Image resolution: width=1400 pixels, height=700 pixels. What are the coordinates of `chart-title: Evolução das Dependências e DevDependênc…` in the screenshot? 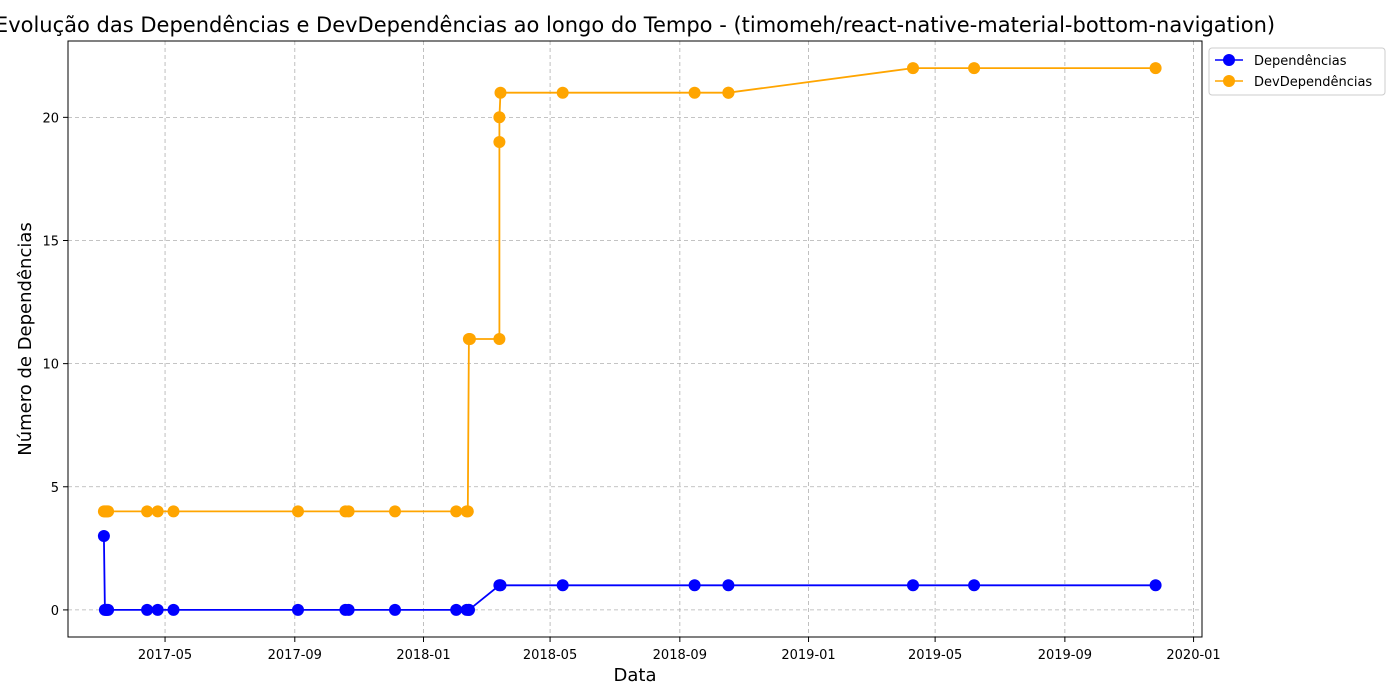 It's located at (637, 25).